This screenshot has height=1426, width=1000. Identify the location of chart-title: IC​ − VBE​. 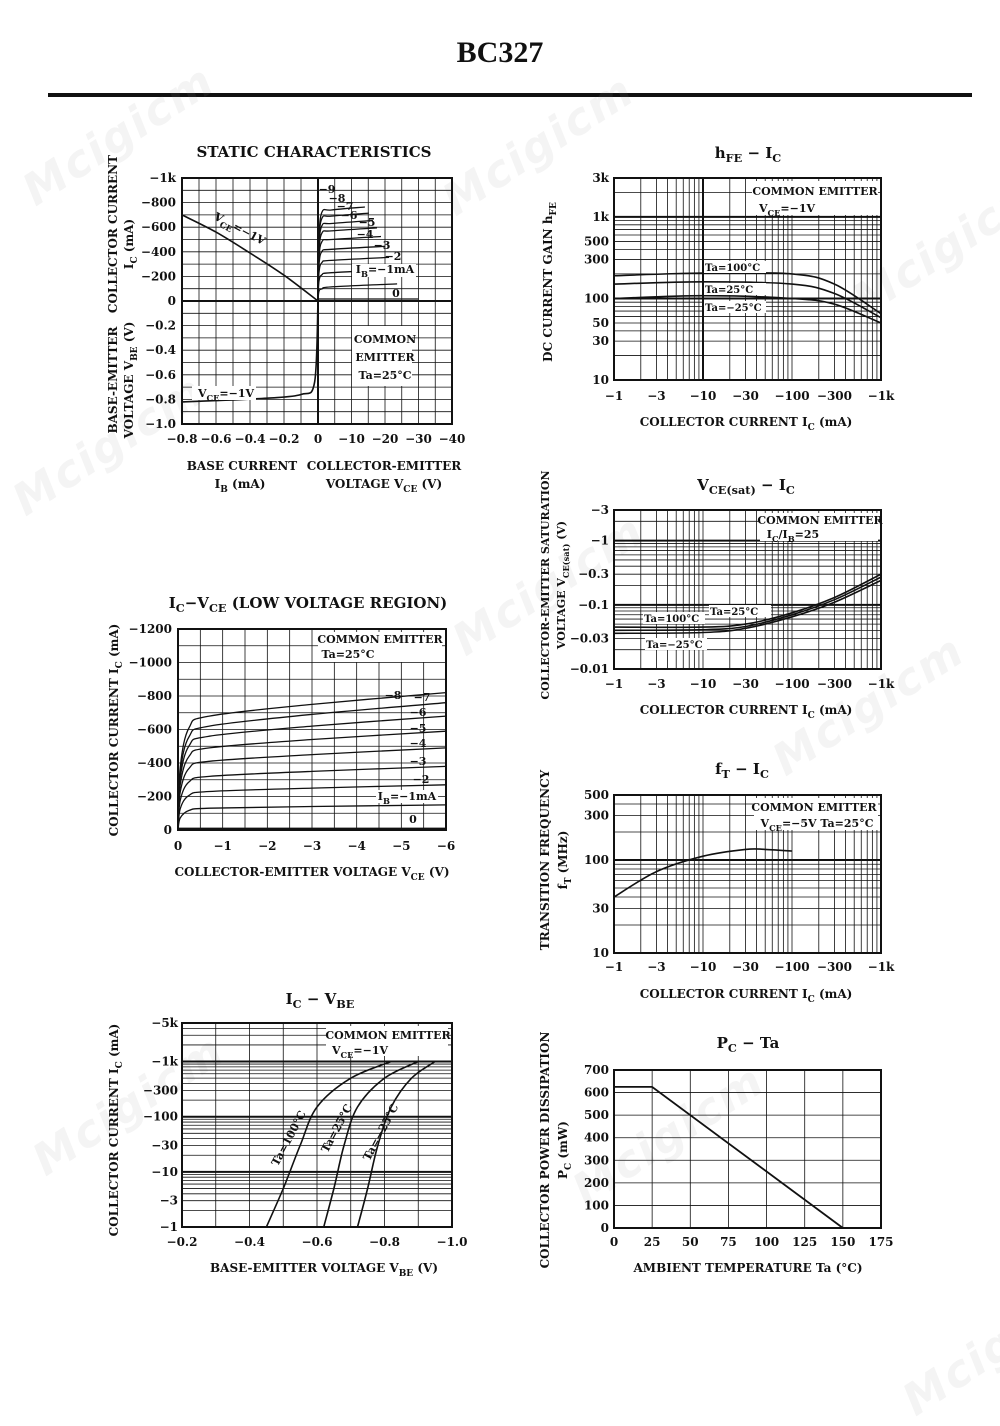
(320, 1000).